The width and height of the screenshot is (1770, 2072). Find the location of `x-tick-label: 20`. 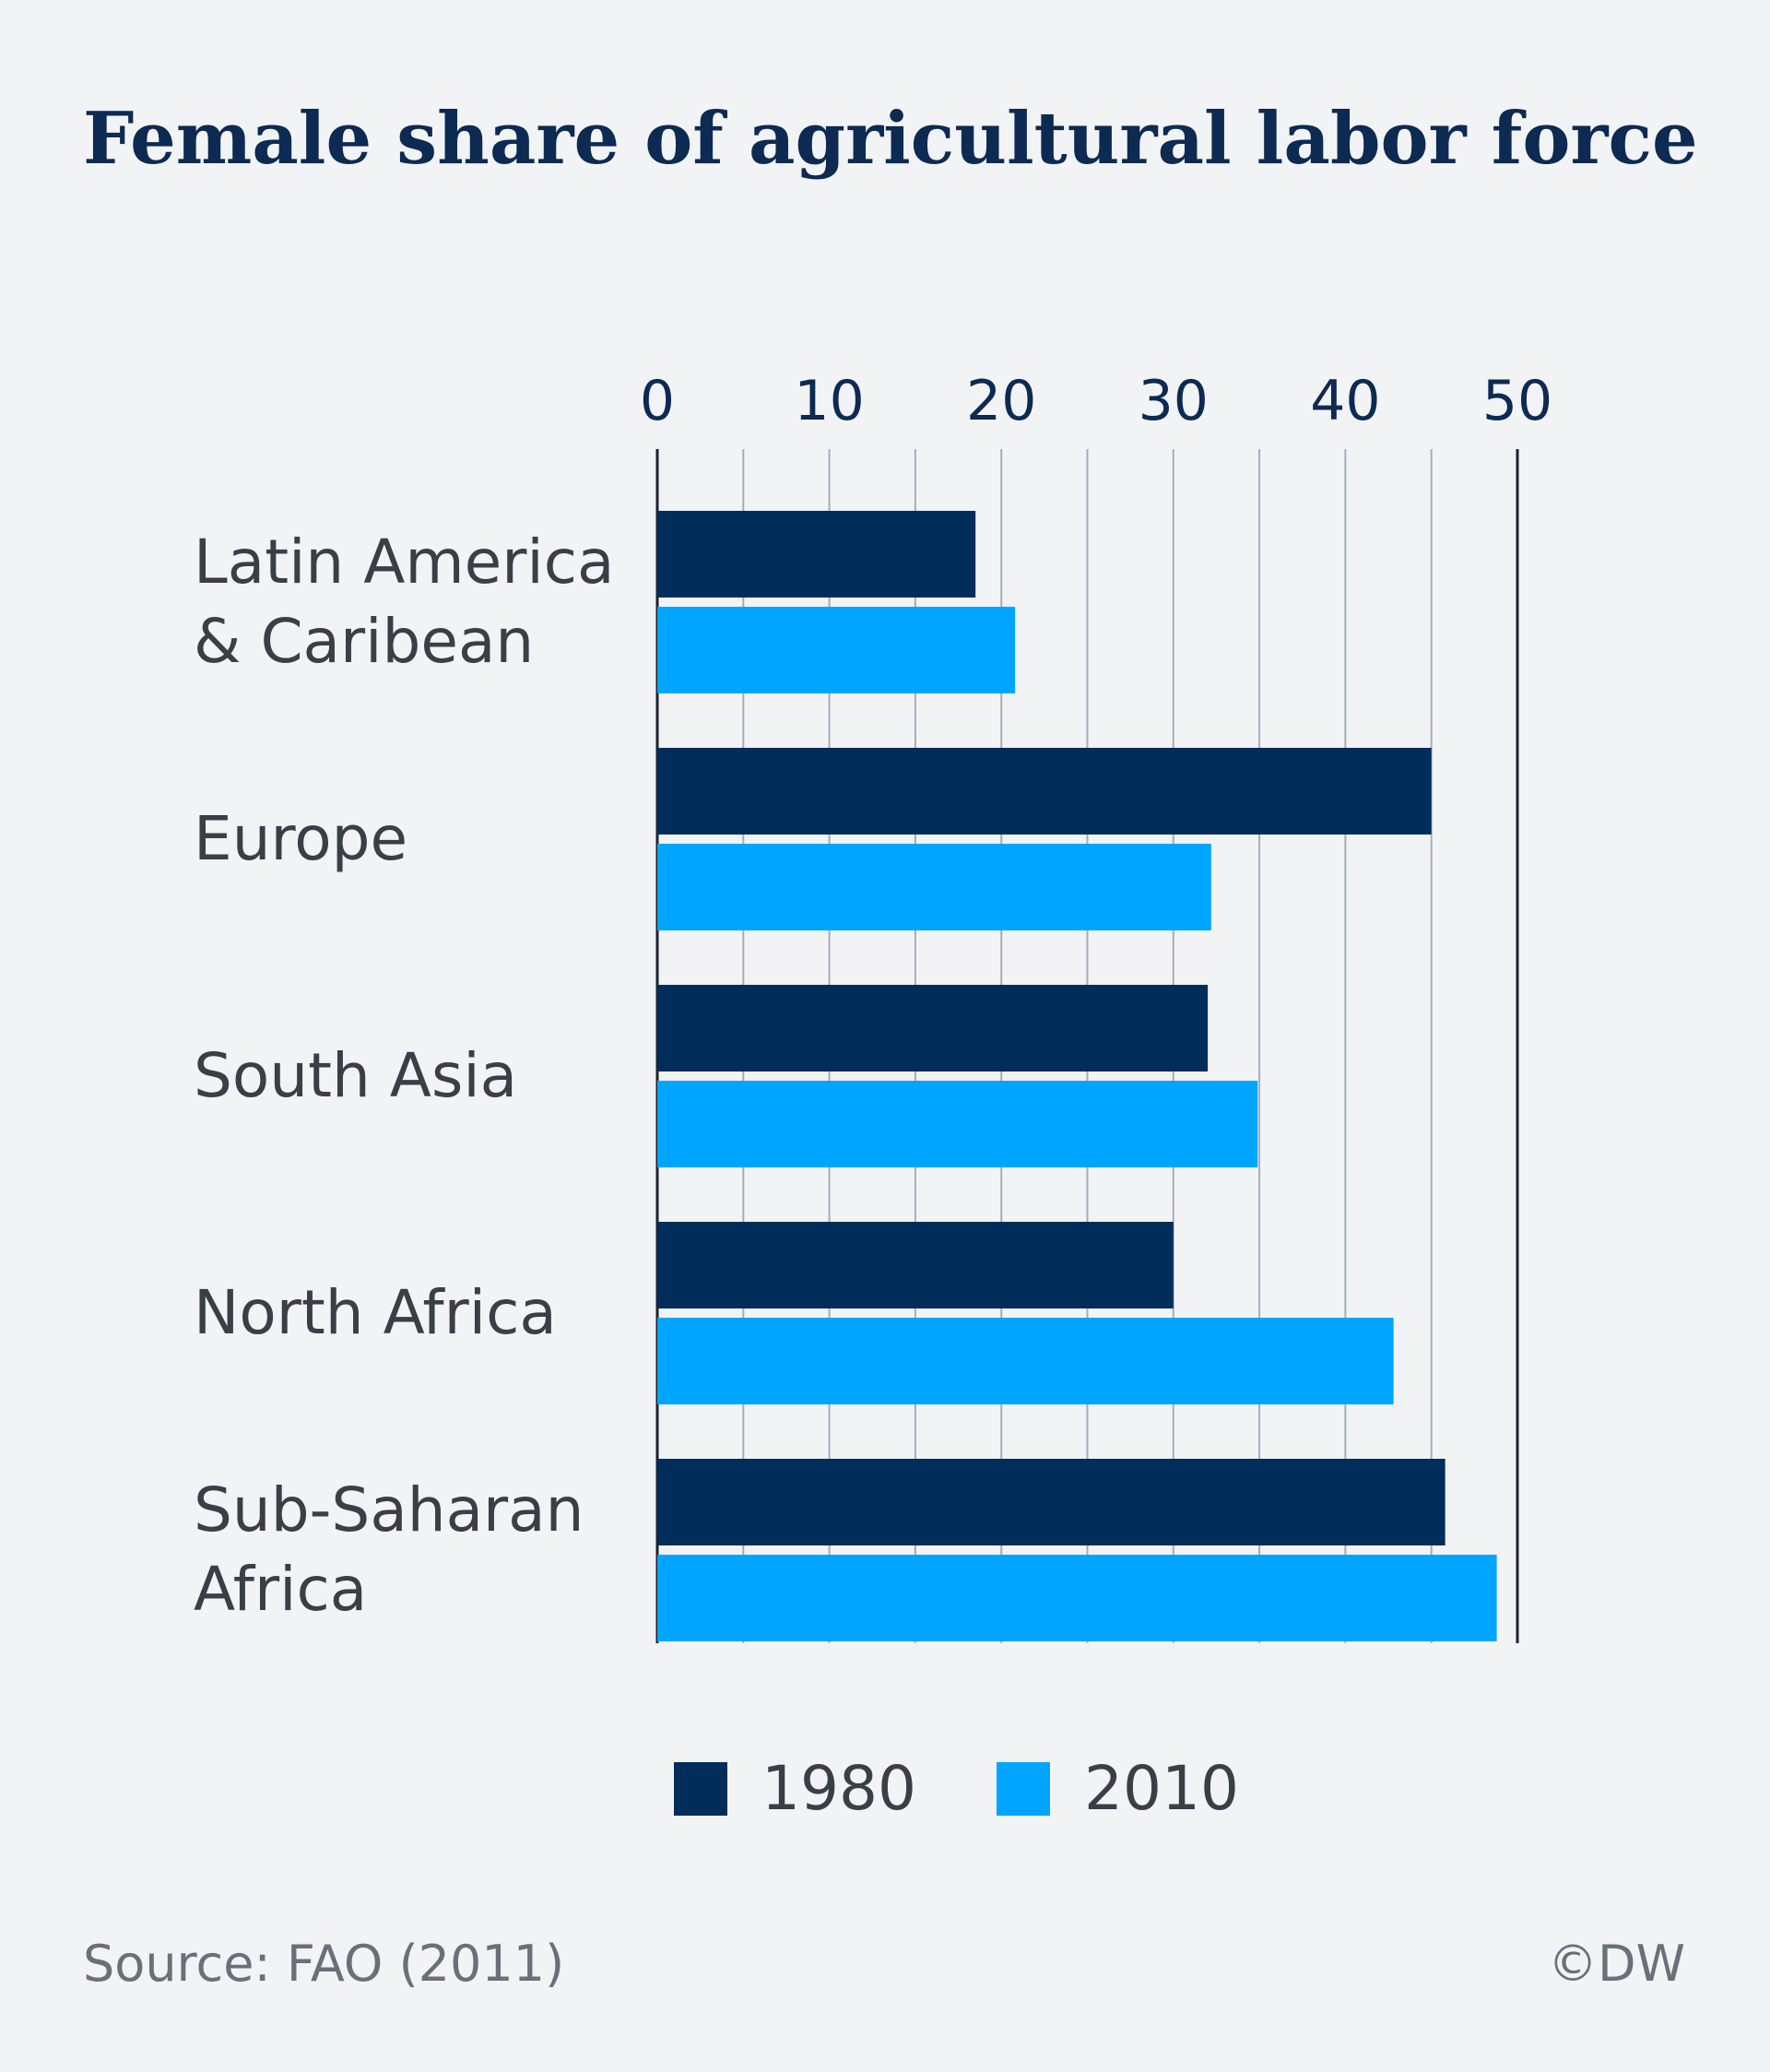

x-tick-label: 20 is located at coordinates (1001, 401).